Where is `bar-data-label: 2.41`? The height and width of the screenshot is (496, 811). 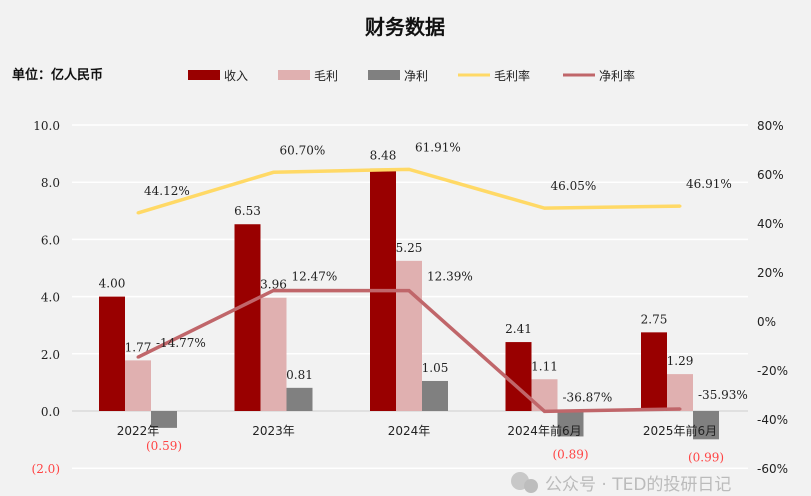 bar-data-label: 2.41 is located at coordinates (518, 329).